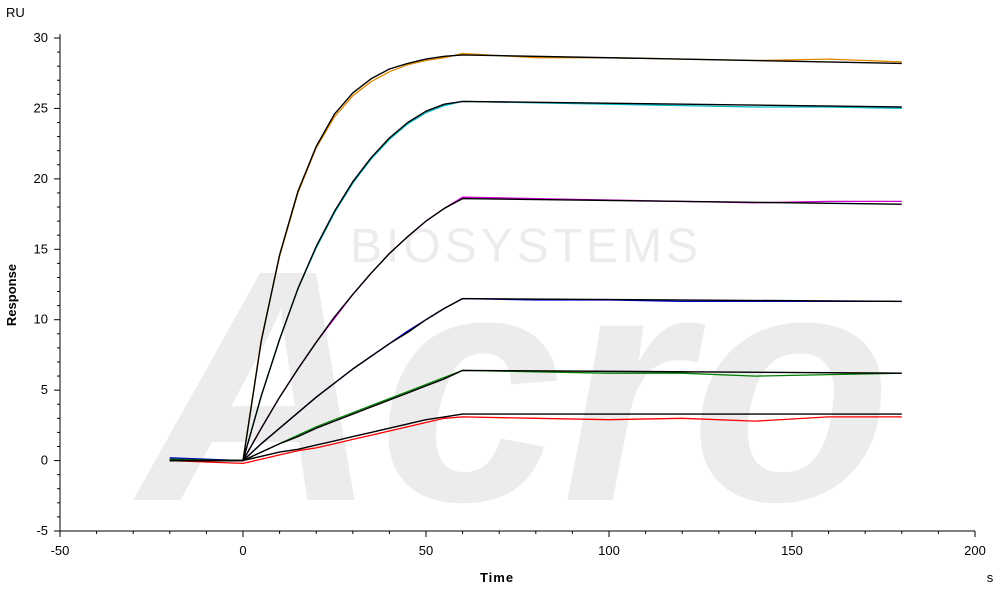 Image resolution: width=1000 pixels, height=594 pixels. I want to click on x-tick-label: 0, so click(242, 550).